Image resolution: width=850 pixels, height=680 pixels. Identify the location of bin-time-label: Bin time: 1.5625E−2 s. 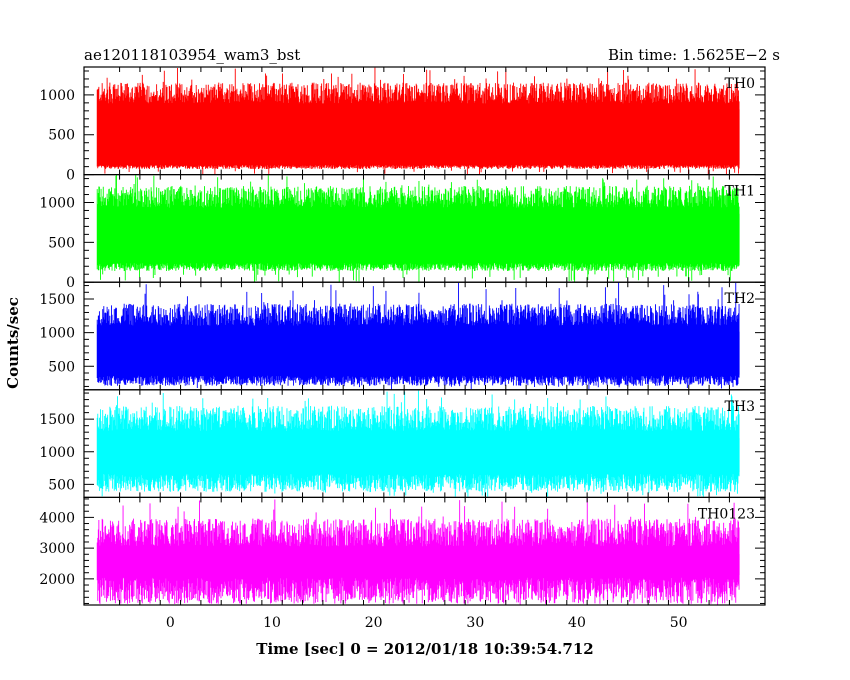
(694, 55).